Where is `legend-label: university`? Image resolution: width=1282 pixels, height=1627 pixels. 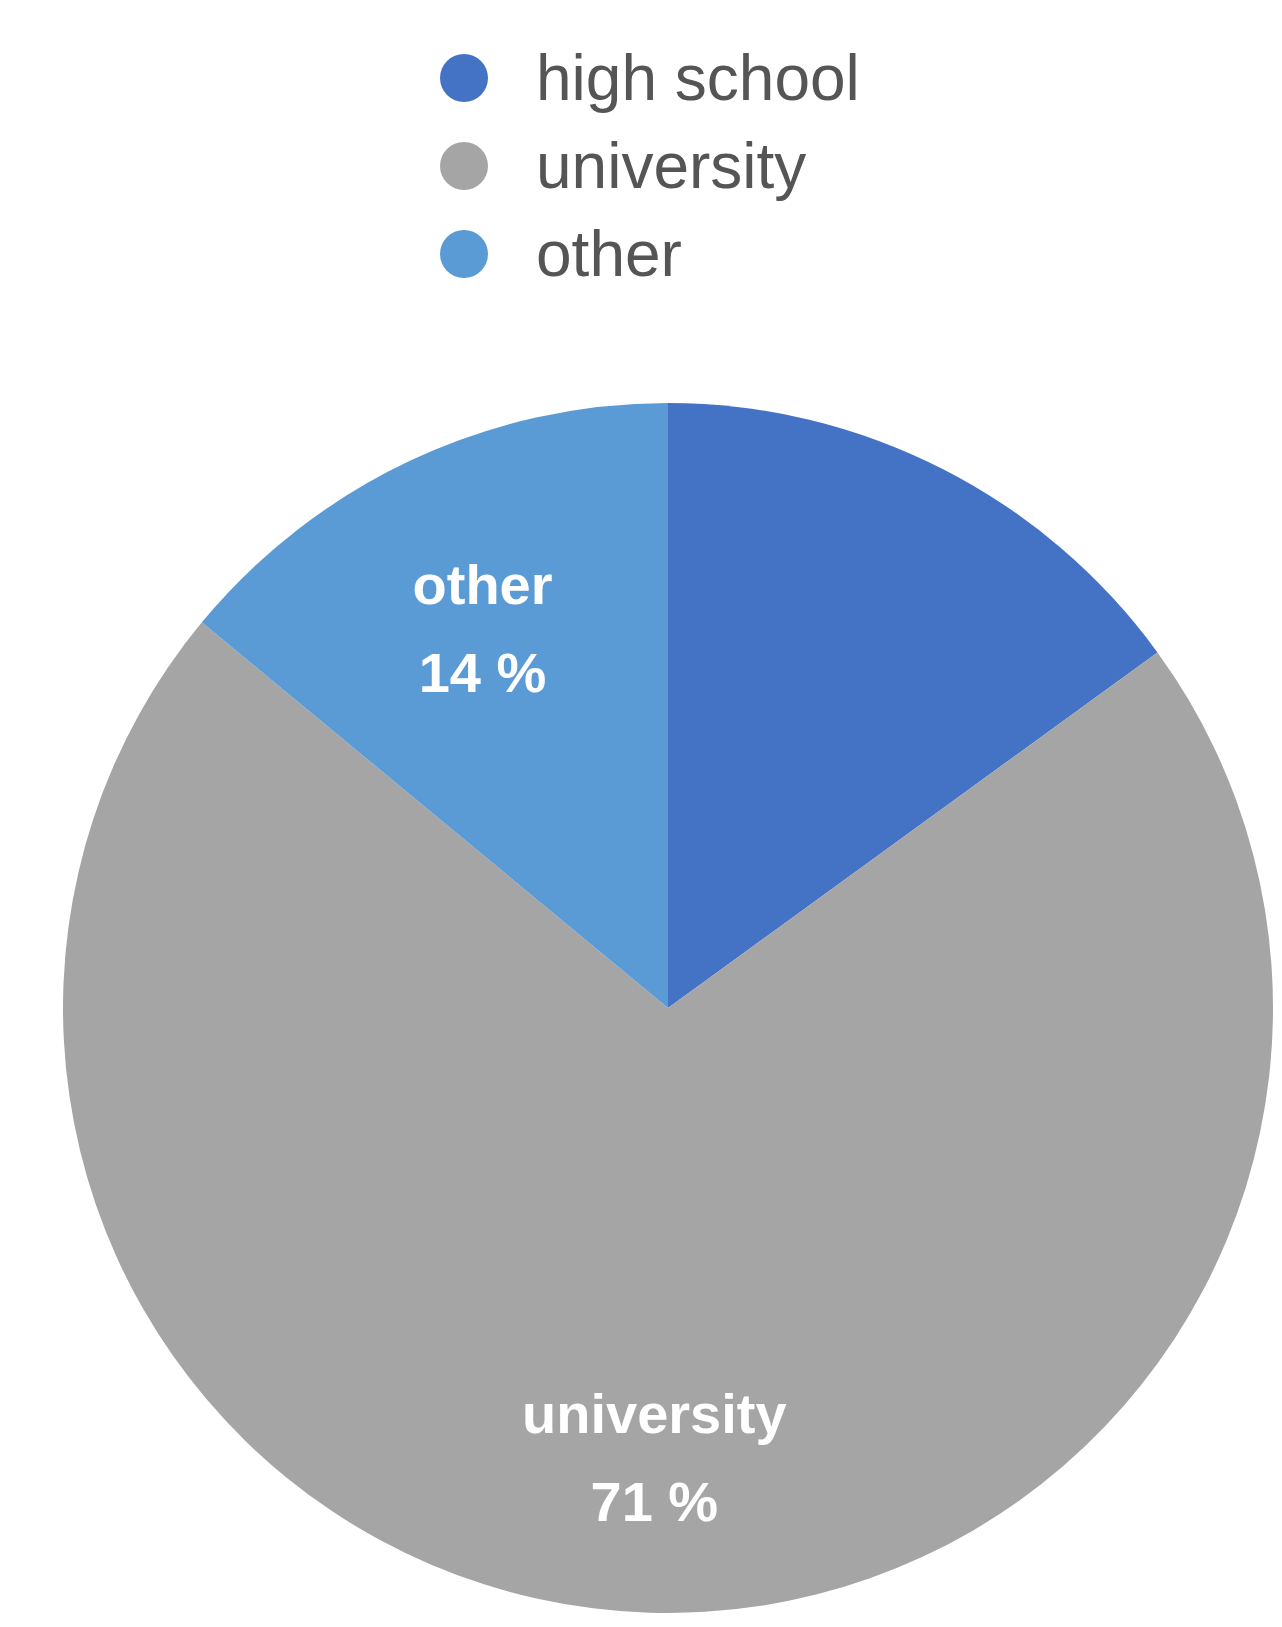 legend-label: university is located at coordinates (671, 166).